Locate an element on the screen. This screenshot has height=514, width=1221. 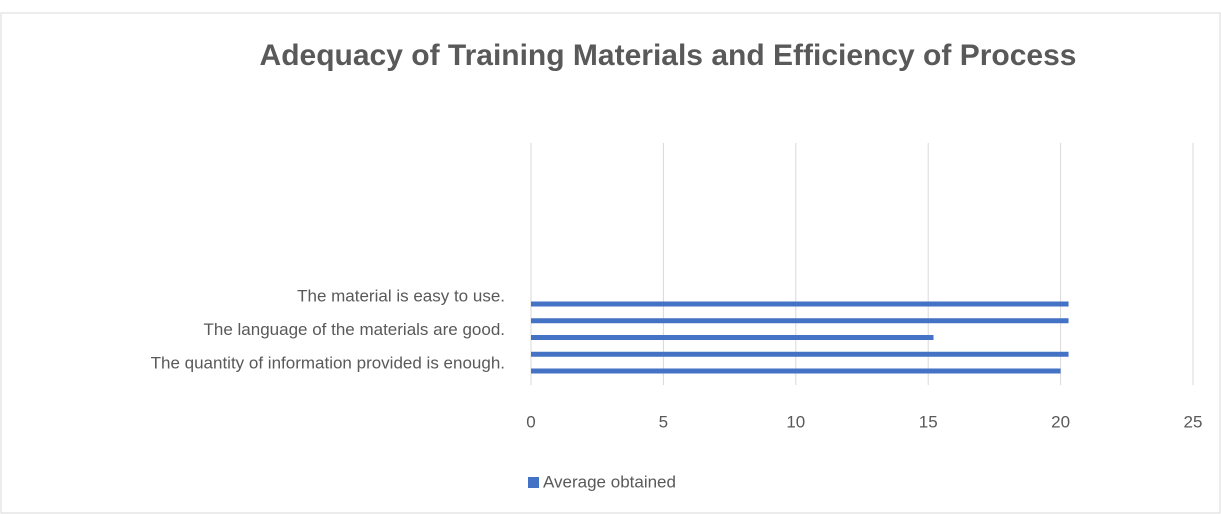
y-tick-label: The language of the materials are good. is located at coordinates (354, 329).